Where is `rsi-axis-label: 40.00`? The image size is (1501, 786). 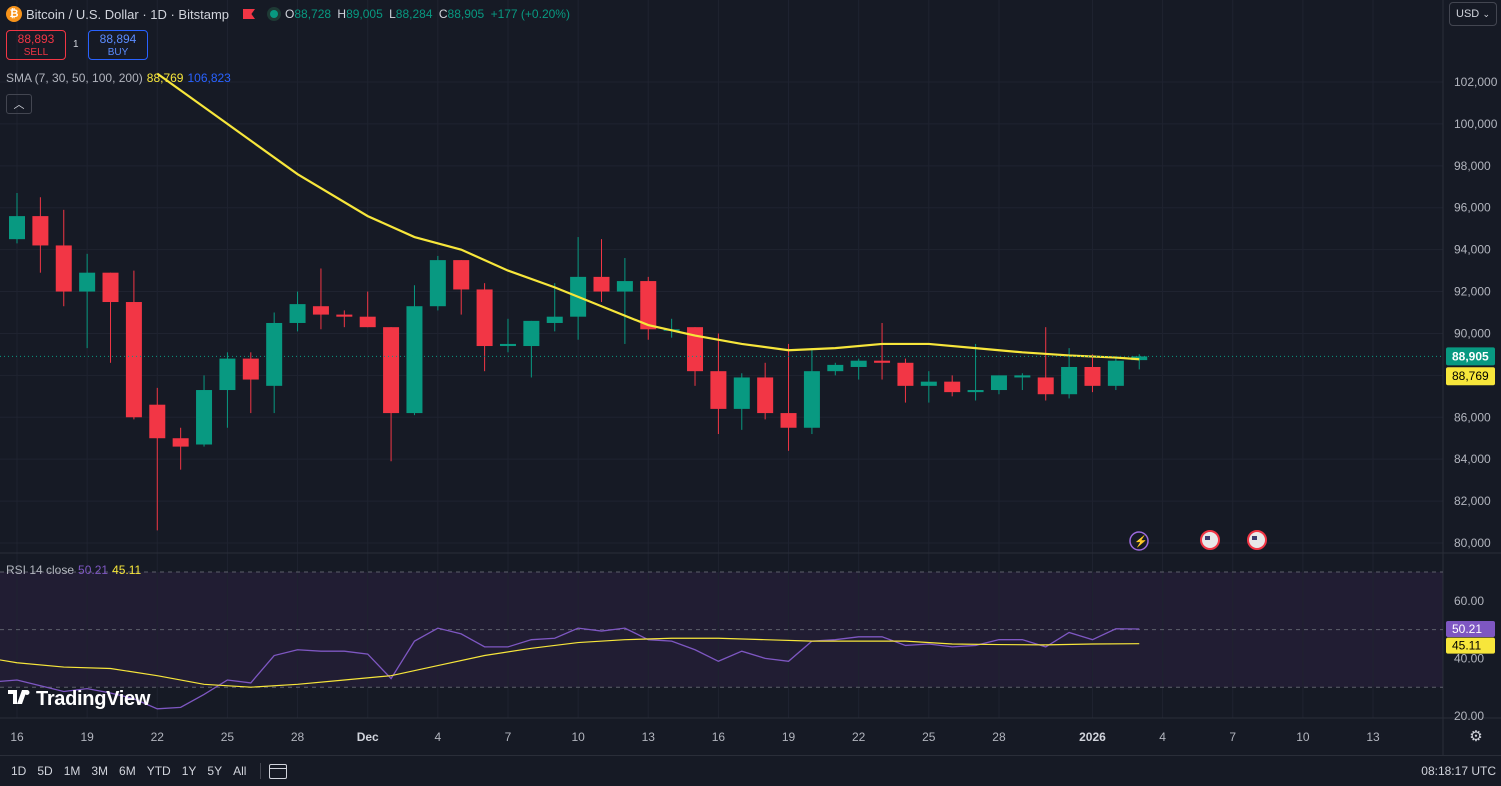
rsi-axis-label: 40.00 is located at coordinates (1469, 658).